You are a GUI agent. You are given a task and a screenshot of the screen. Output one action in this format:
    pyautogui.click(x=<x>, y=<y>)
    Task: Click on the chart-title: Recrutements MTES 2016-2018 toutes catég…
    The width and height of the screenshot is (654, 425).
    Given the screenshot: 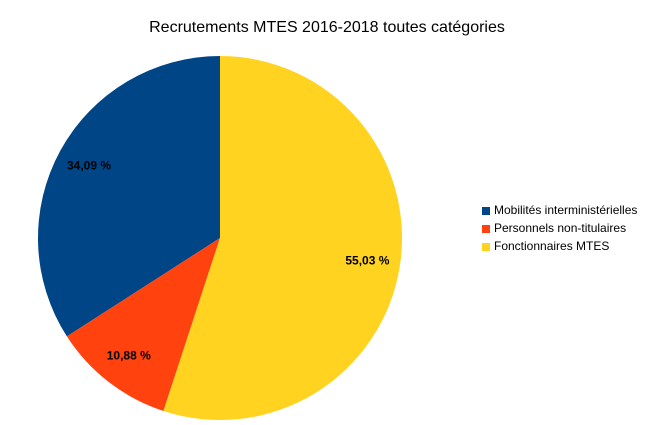 What is the action you would take?
    pyautogui.click(x=327, y=27)
    